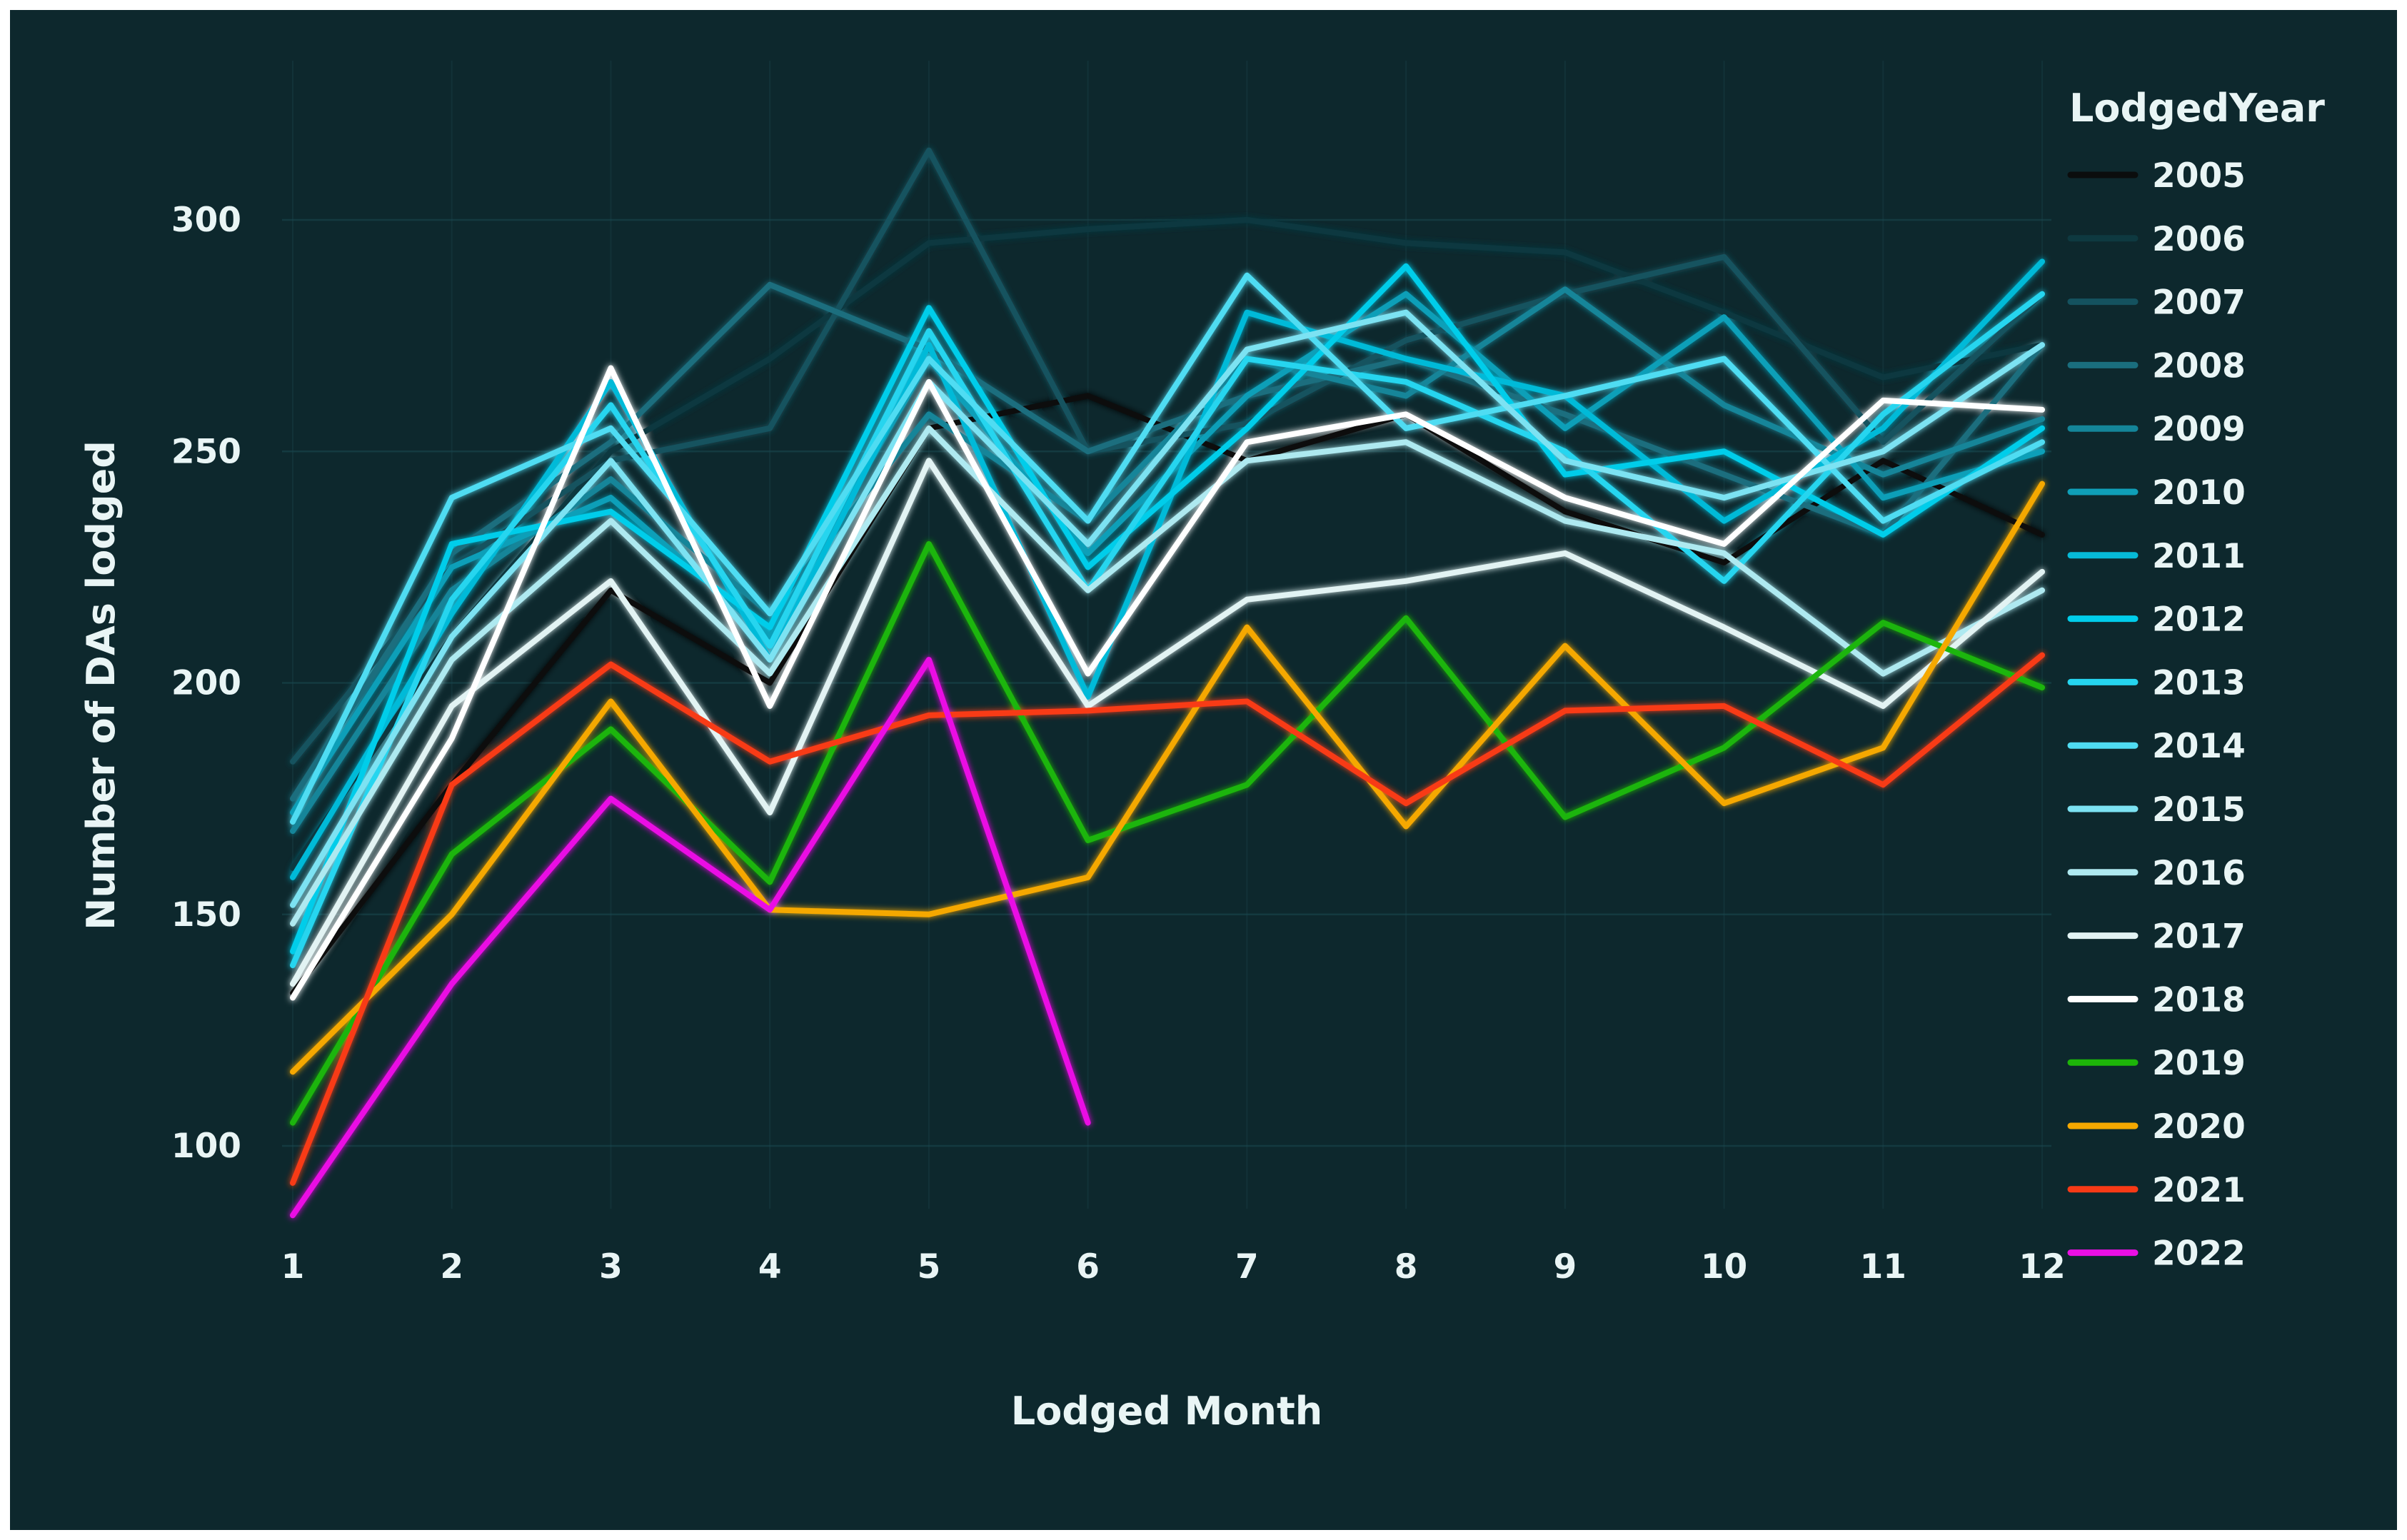 This screenshot has width=2407, height=1540. I want to click on legend-item-2009: 2009, so click(2156, 429).